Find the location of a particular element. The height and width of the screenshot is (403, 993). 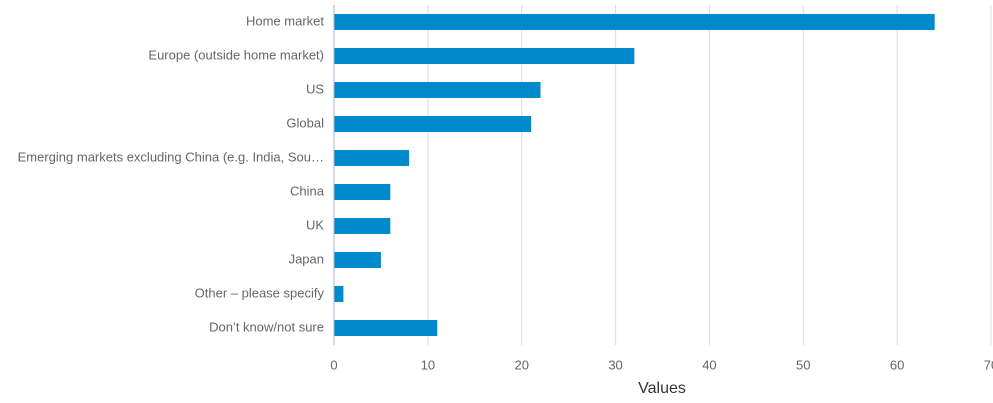

y-tick-label: Global is located at coordinates (305, 122).